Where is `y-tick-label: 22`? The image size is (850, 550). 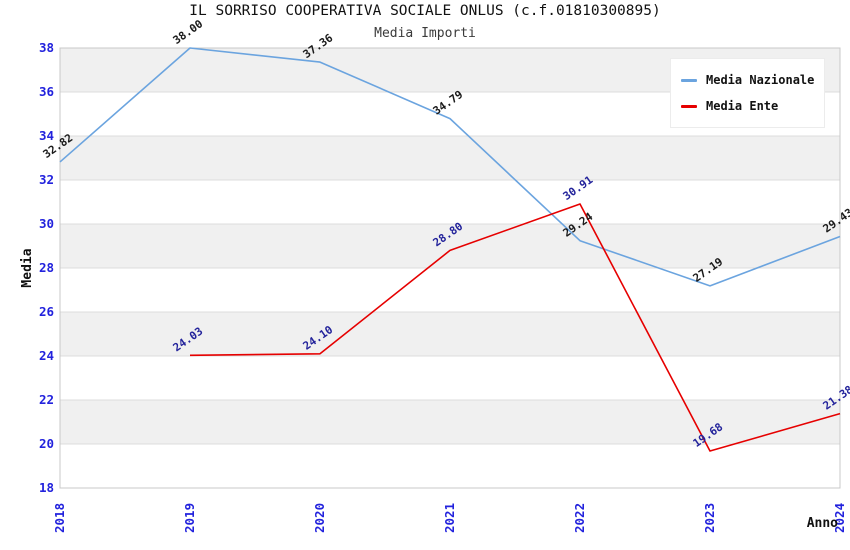 y-tick-label: 22 is located at coordinates (46, 399).